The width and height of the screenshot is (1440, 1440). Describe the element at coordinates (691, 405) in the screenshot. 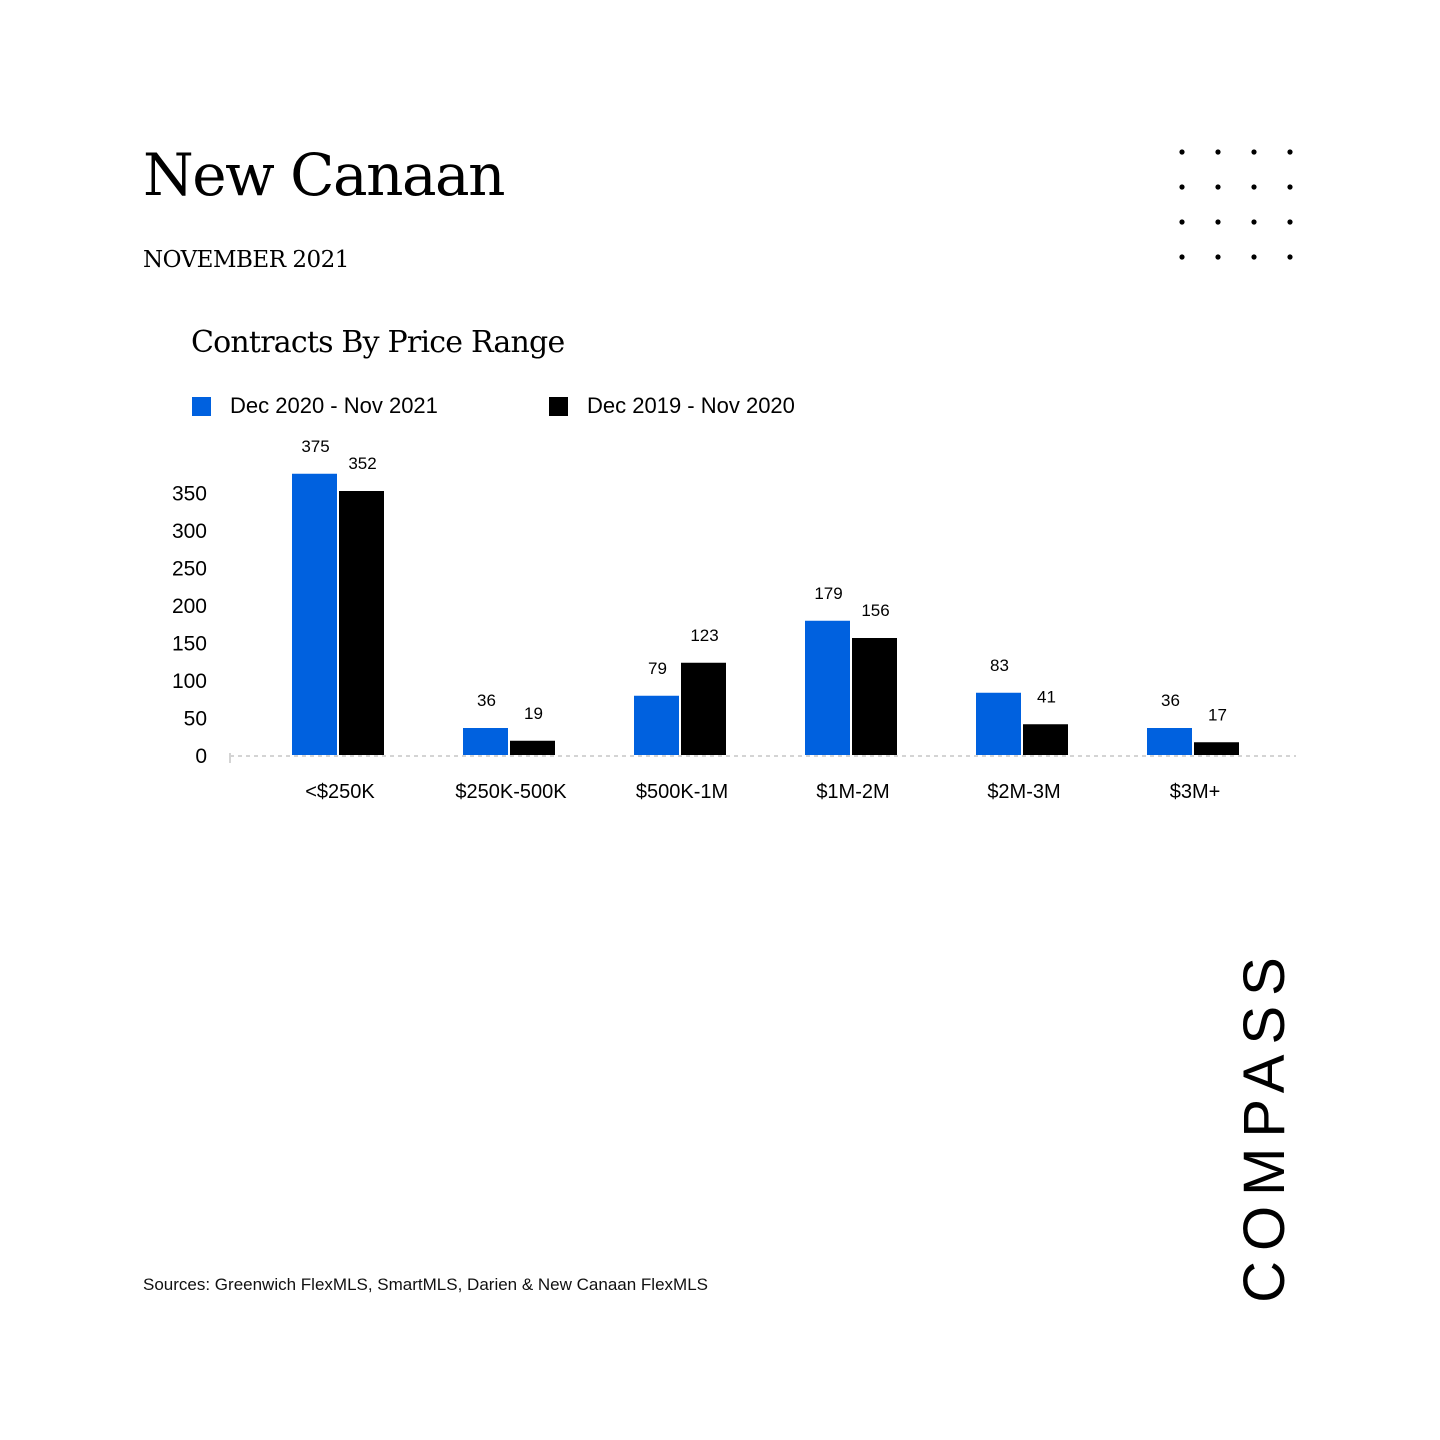

I see `legend-label-previous: Dec 2019 - Nov 2020` at that location.